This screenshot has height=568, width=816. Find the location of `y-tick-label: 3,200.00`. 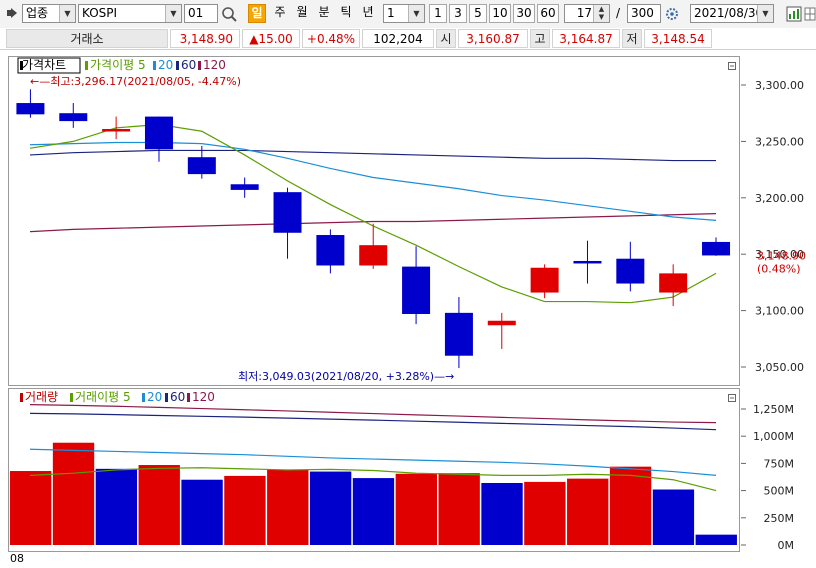

y-tick-label: 3,200.00 is located at coordinates (779, 198).